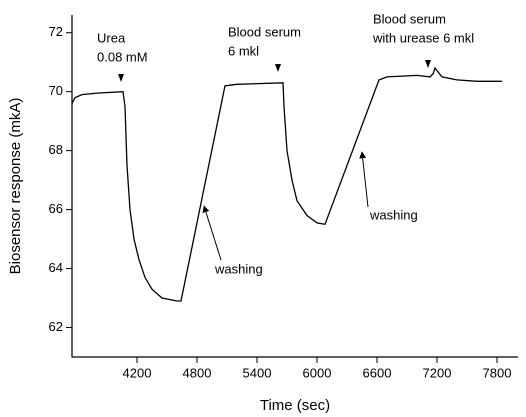 The image size is (526, 417). What do you see at coordinates (56, 326) in the screenshot?
I see `y-tick-label: 62` at bounding box center [56, 326].